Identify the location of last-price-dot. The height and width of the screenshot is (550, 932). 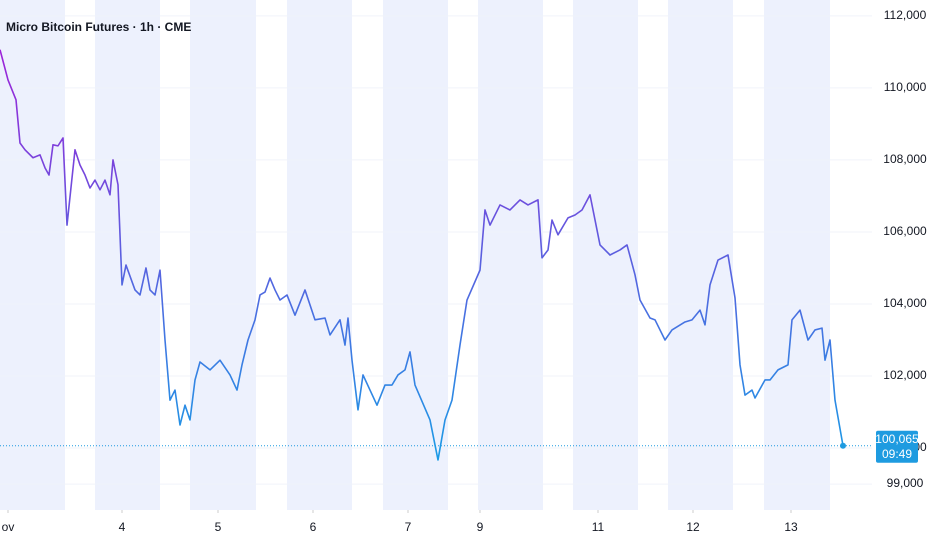
(843, 445).